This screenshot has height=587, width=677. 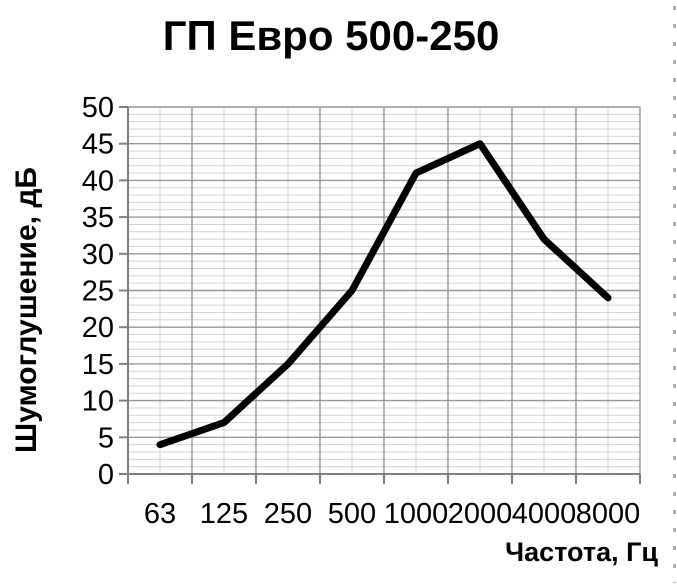 What do you see at coordinates (480, 514) in the screenshot?
I see `x-tick-label: 2000` at bounding box center [480, 514].